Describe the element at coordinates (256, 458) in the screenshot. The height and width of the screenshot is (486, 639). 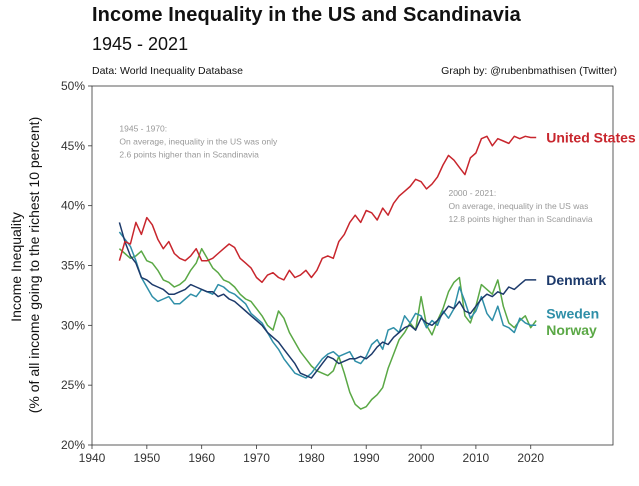
I see `x-tick-label: 1970` at that location.